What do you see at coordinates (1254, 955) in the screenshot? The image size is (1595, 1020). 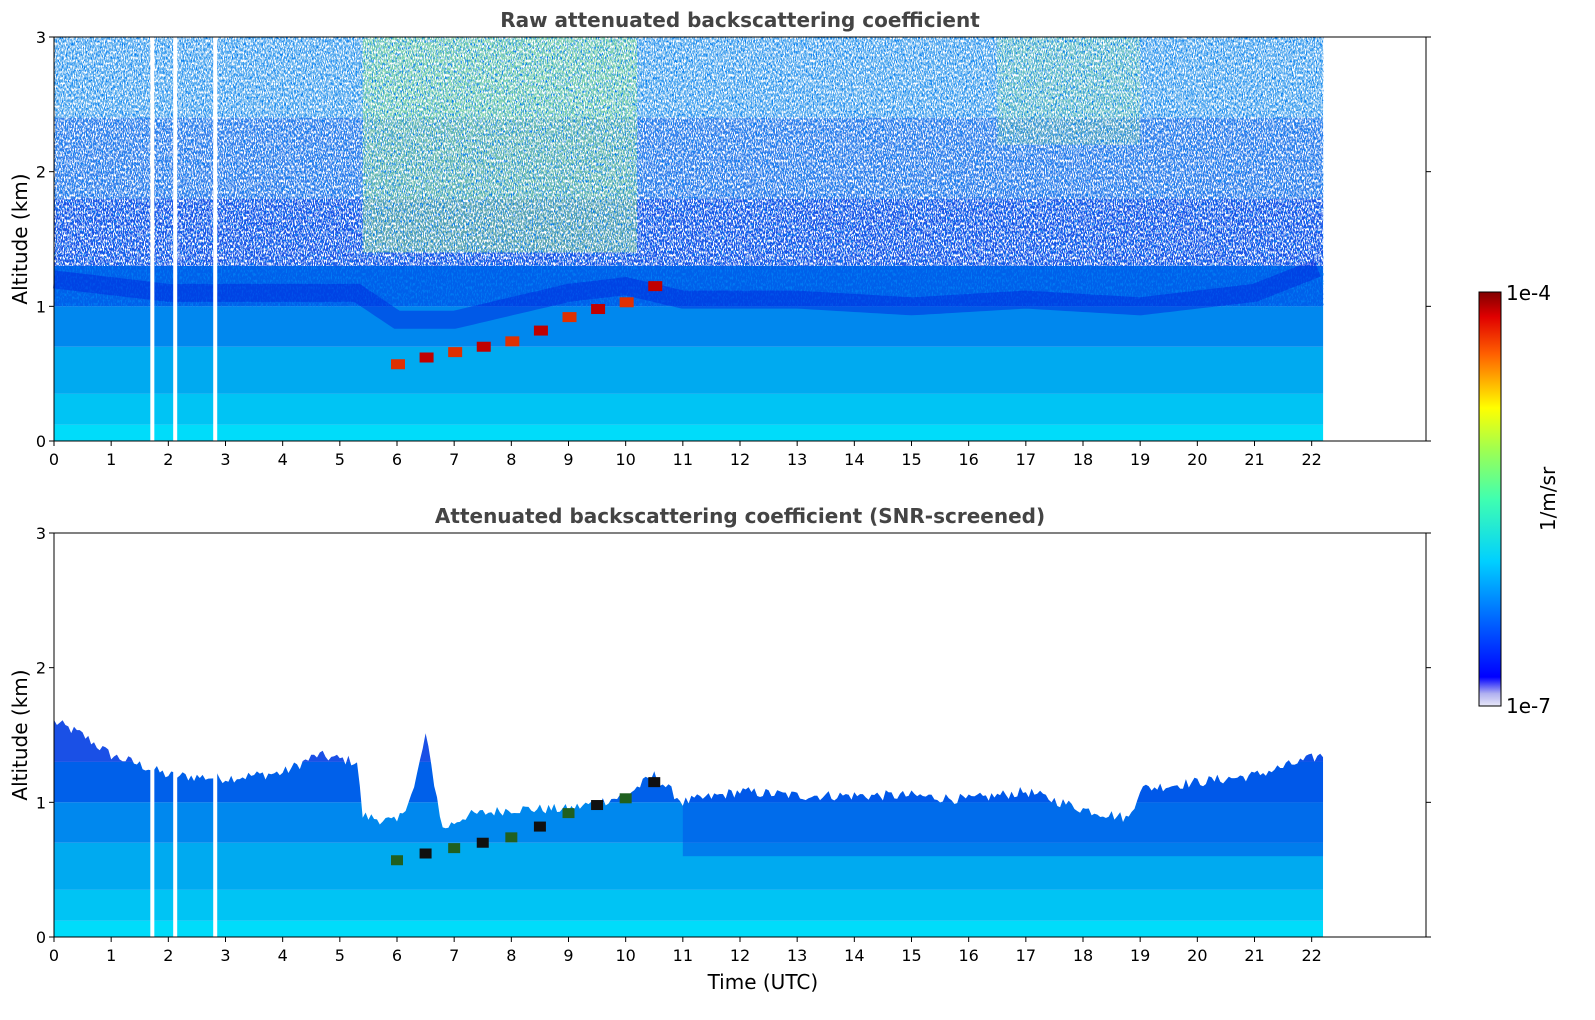 I see `x-tick-label: 21` at bounding box center [1254, 955].